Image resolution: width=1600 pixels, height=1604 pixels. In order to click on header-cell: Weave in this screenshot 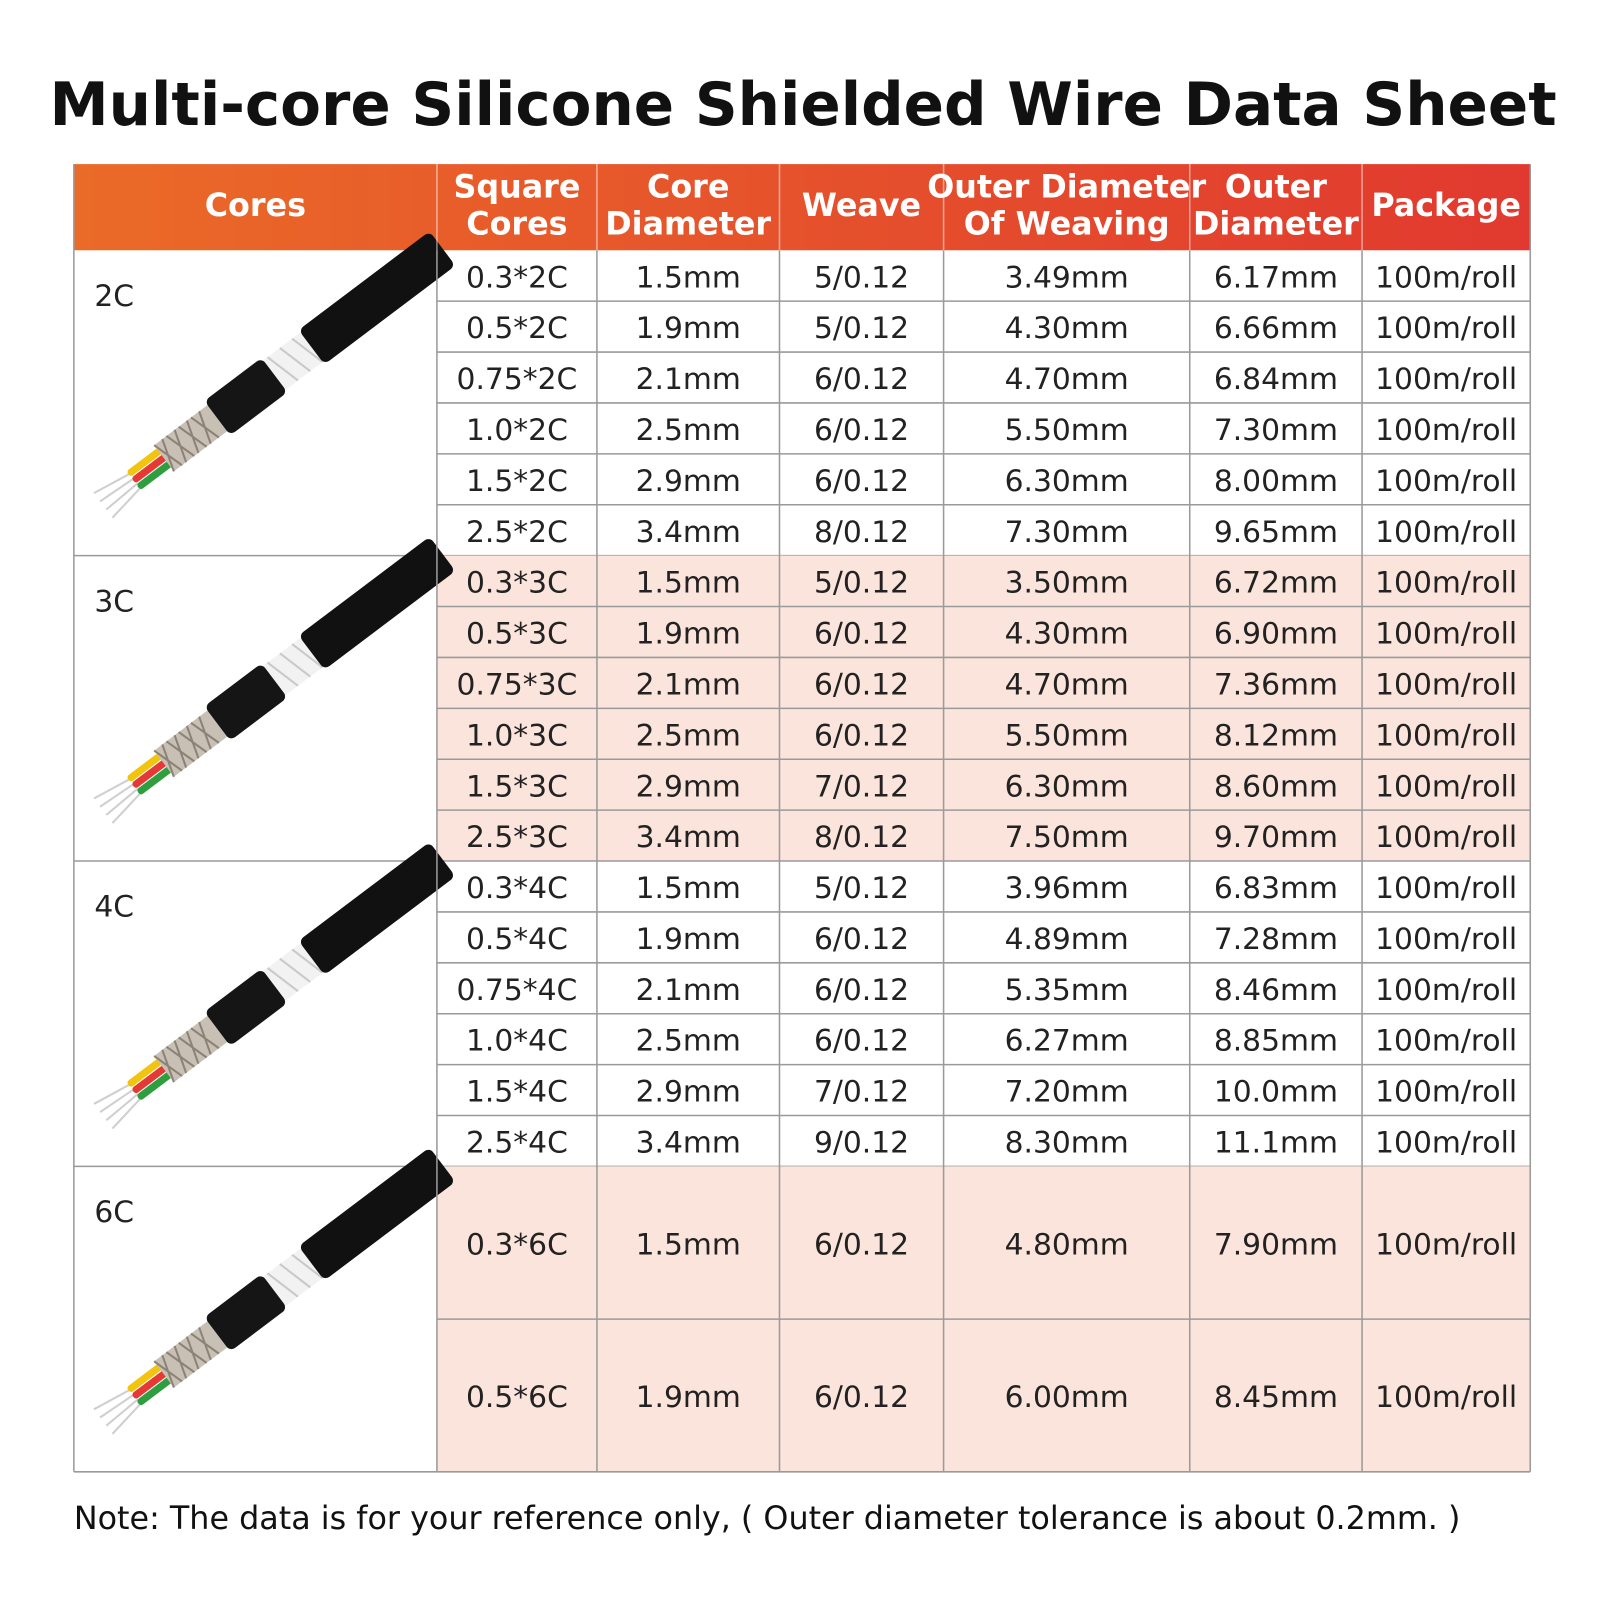, I will do `click(861, 205)`.